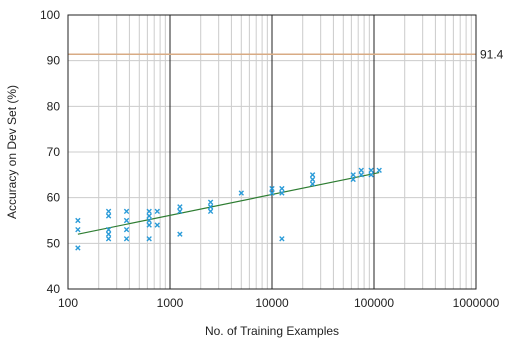 The image size is (509, 346). I want to click on trendline, so click(228, 203).